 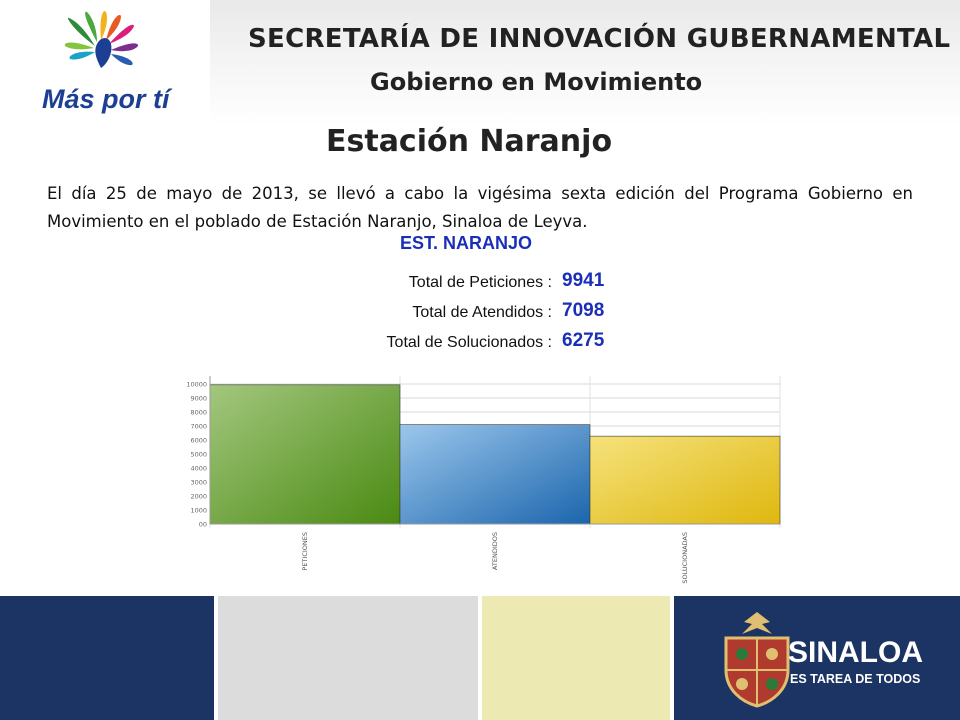 I want to click on footer-tagline: ES TAREA DE TODOS, so click(x=855, y=679).